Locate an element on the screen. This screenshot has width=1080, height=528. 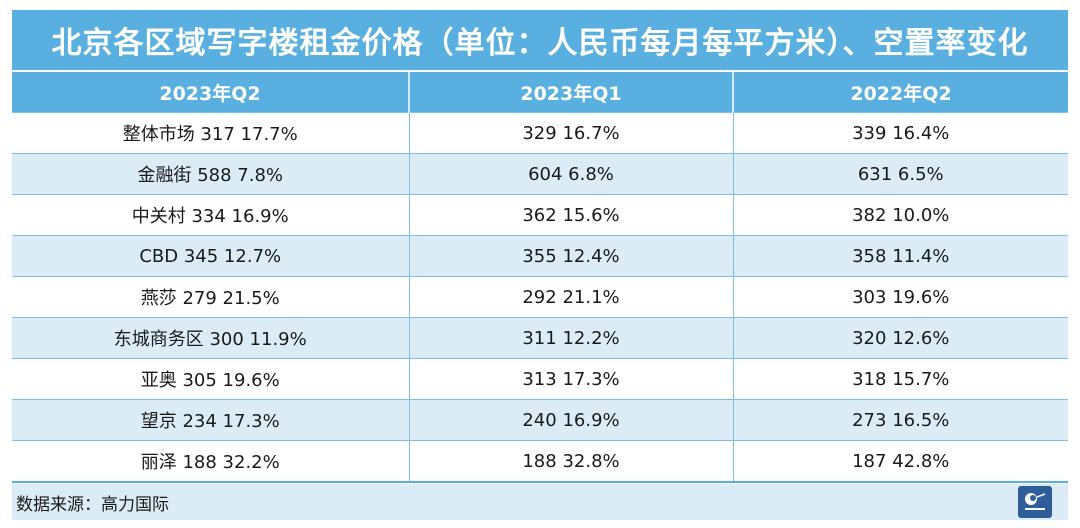
table-cell: 燕莎 279 21.5% is located at coordinates (211, 297).